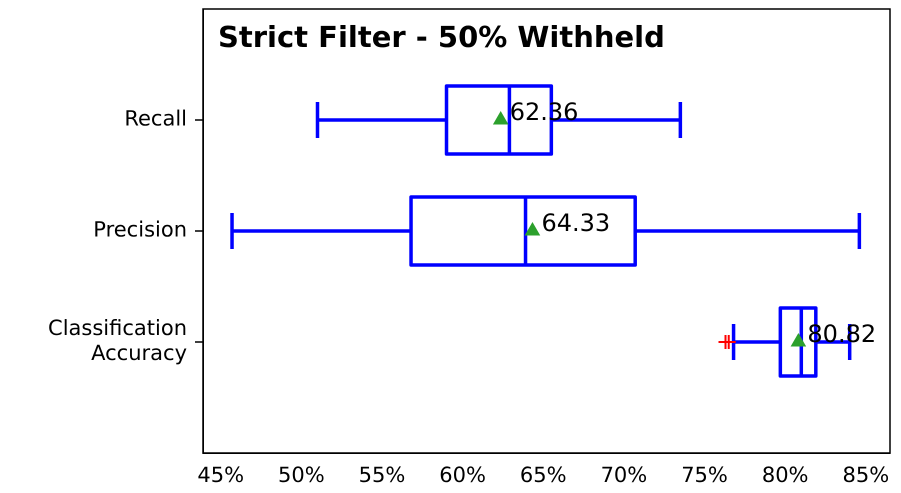  What do you see at coordinates (155, 118) in the screenshot?
I see `y-tick-label: Recall` at bounding box center [155, 118].